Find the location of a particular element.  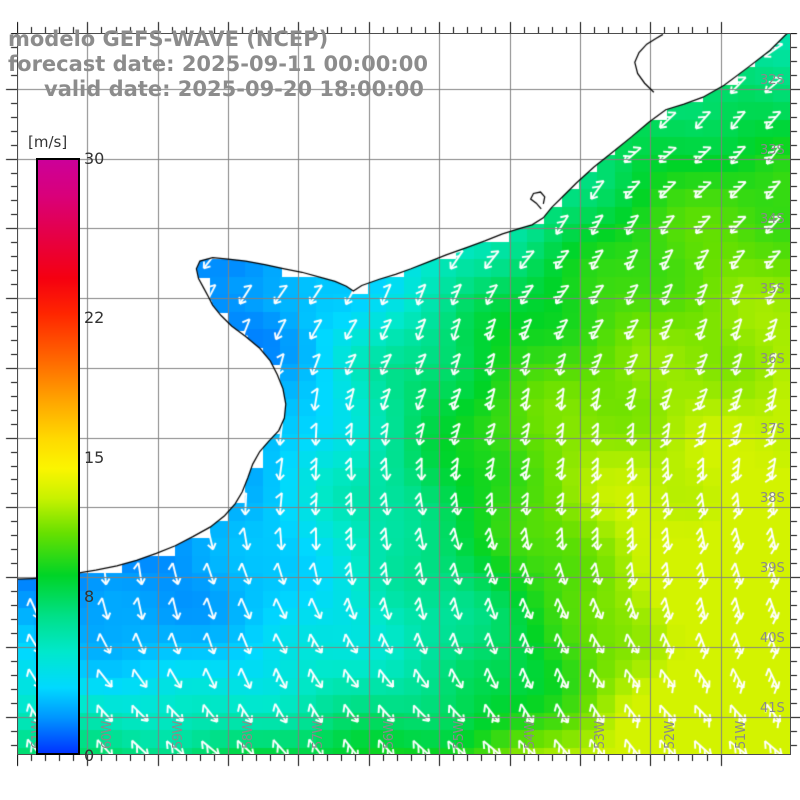

lon-tick-label: 60W is located at coordinates (108, 735).